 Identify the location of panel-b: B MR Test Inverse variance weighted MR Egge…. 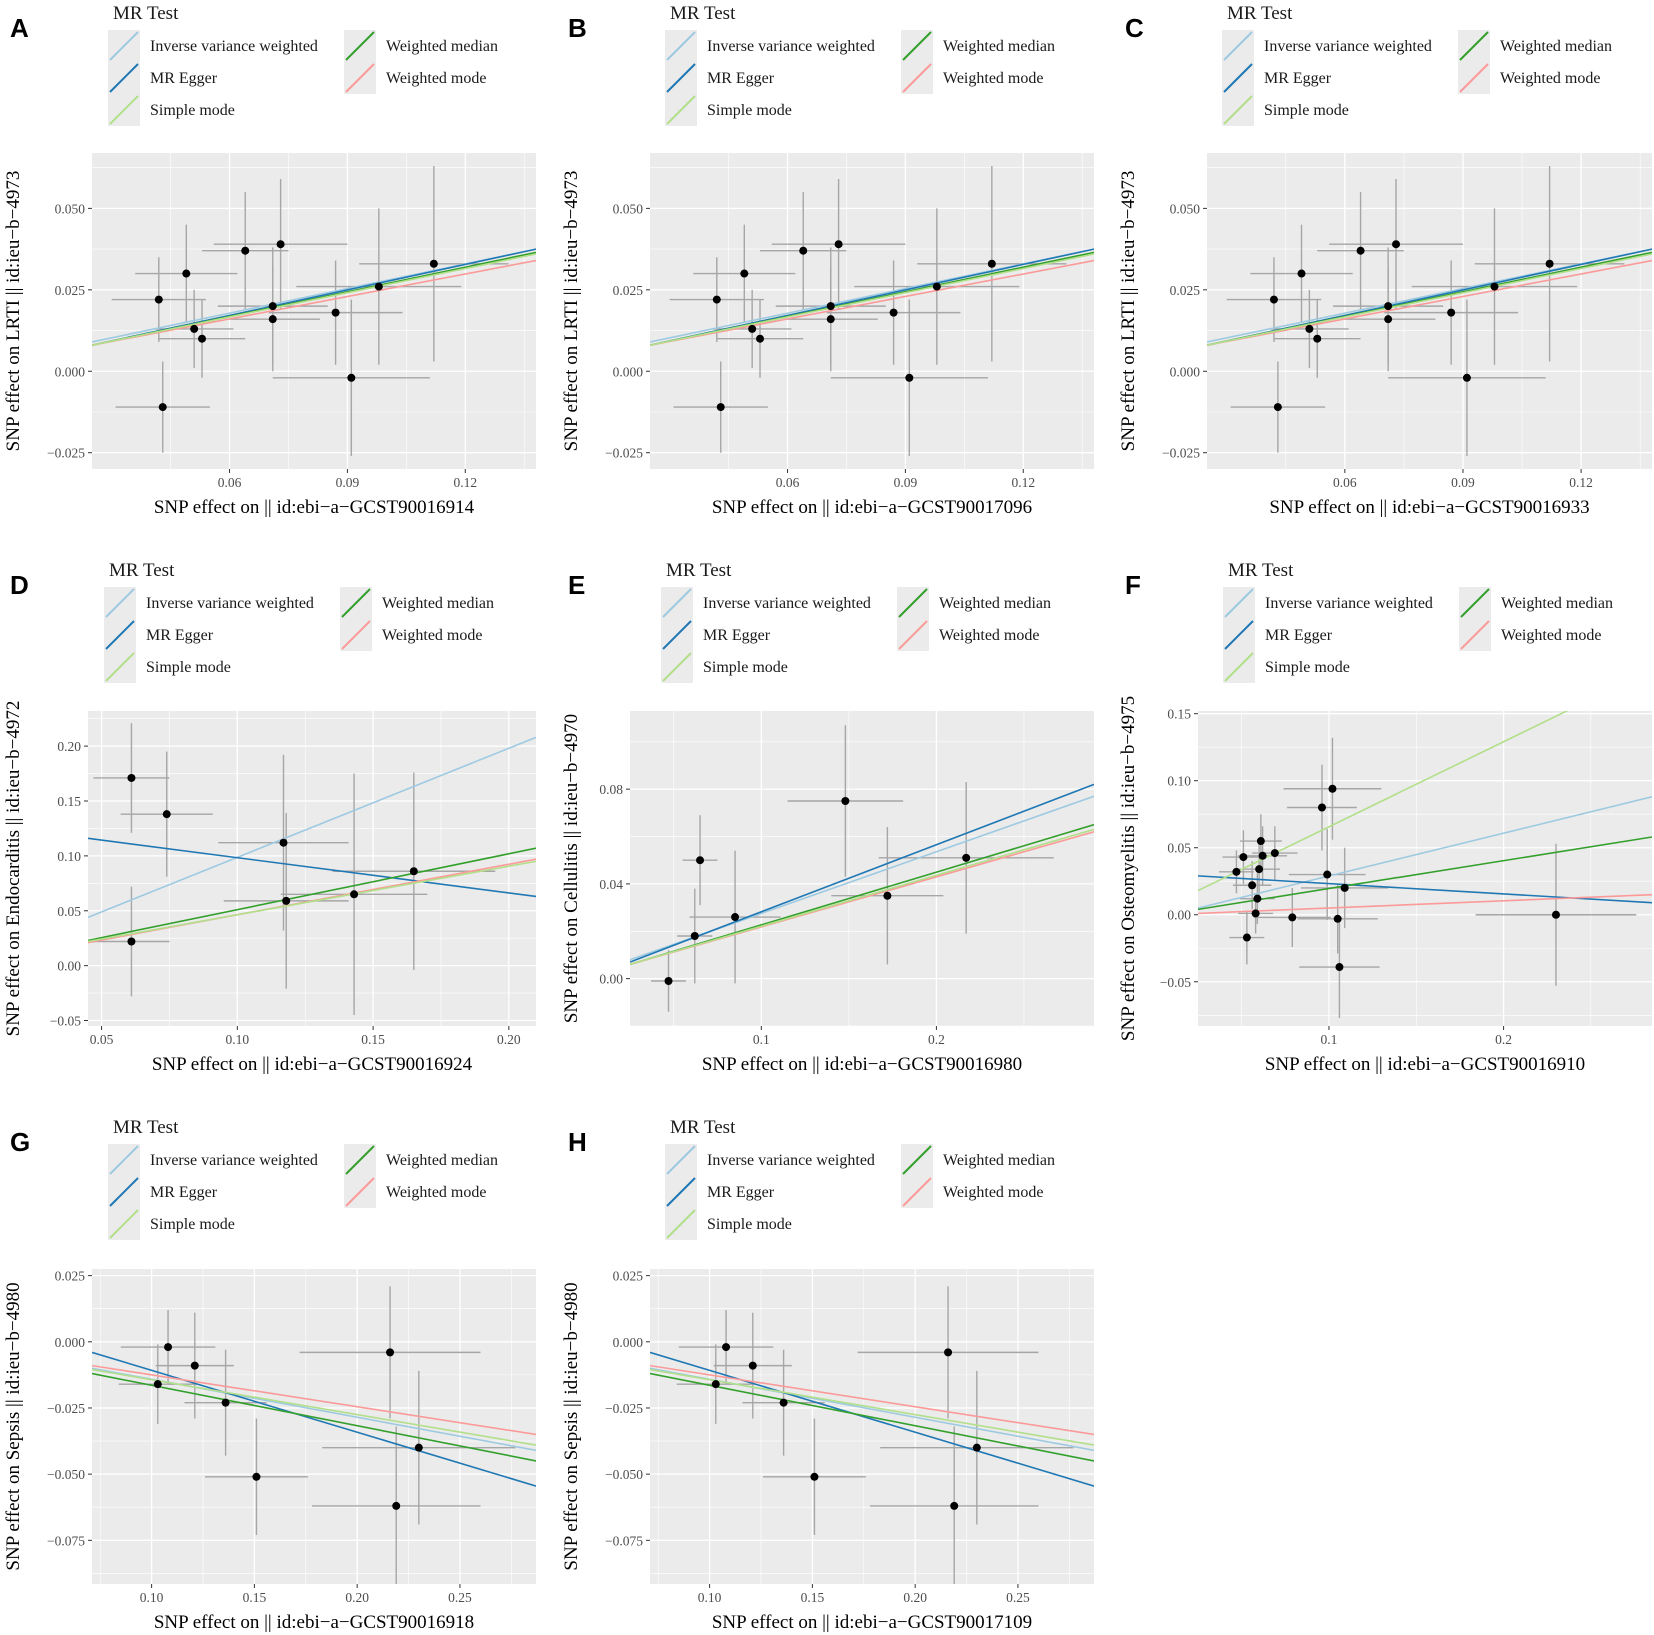
(827, 260).